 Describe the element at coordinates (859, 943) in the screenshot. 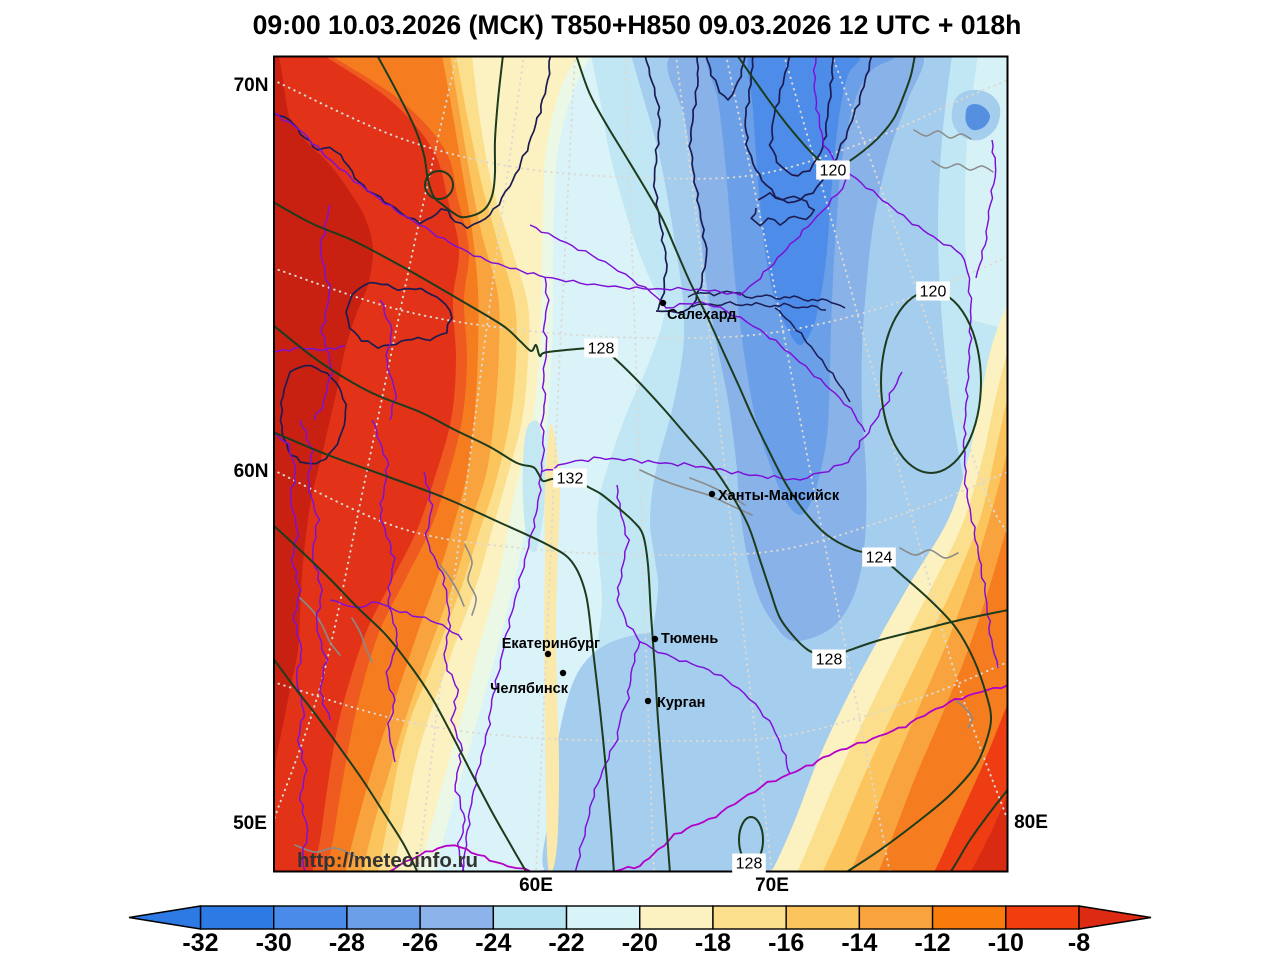

I see `svg-text: -14` at that location.